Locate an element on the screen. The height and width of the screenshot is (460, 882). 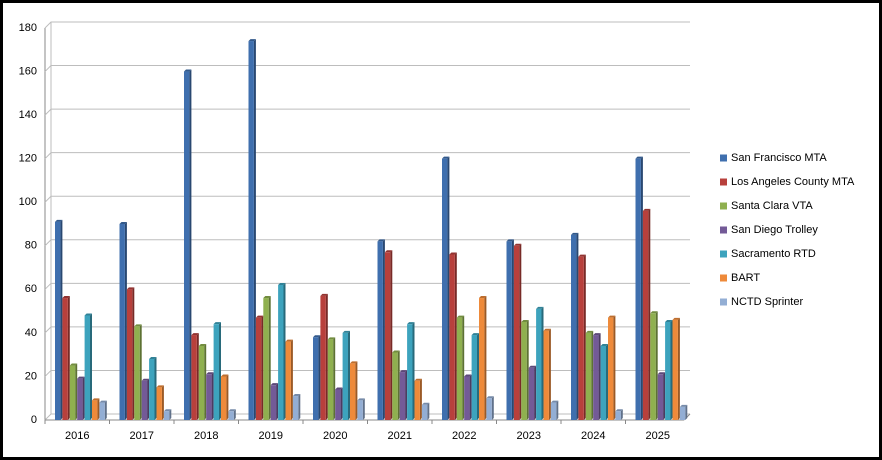
x-tick-label: 2016 is located at coordinates (77, 436).